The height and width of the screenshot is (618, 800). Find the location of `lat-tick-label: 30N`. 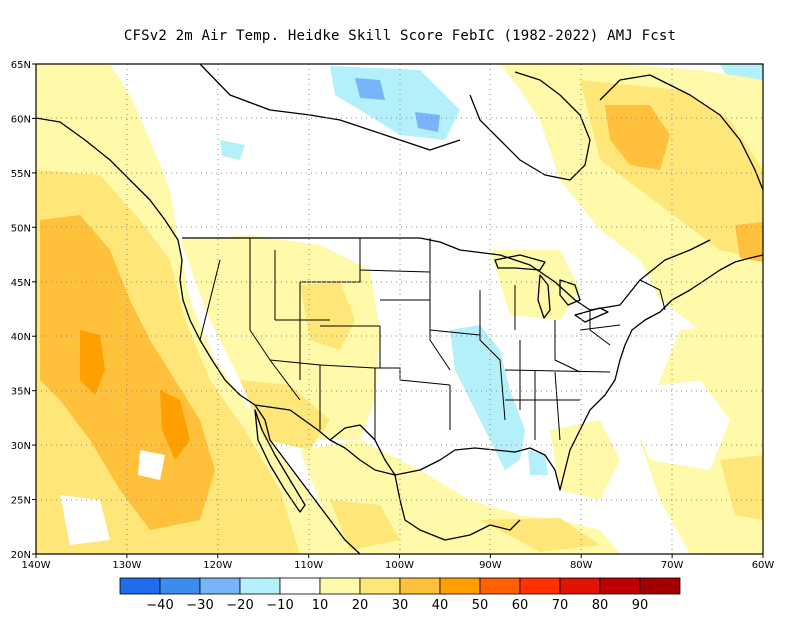

lat-tick-label: 30N is located at coordinates (21, 446).